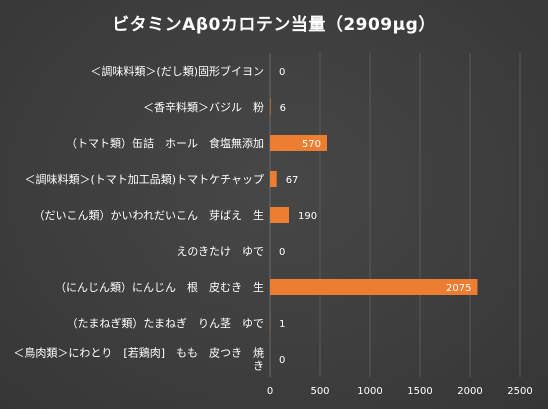  I want to click on x-tick-label-2500: 2500, so click(519, 391).